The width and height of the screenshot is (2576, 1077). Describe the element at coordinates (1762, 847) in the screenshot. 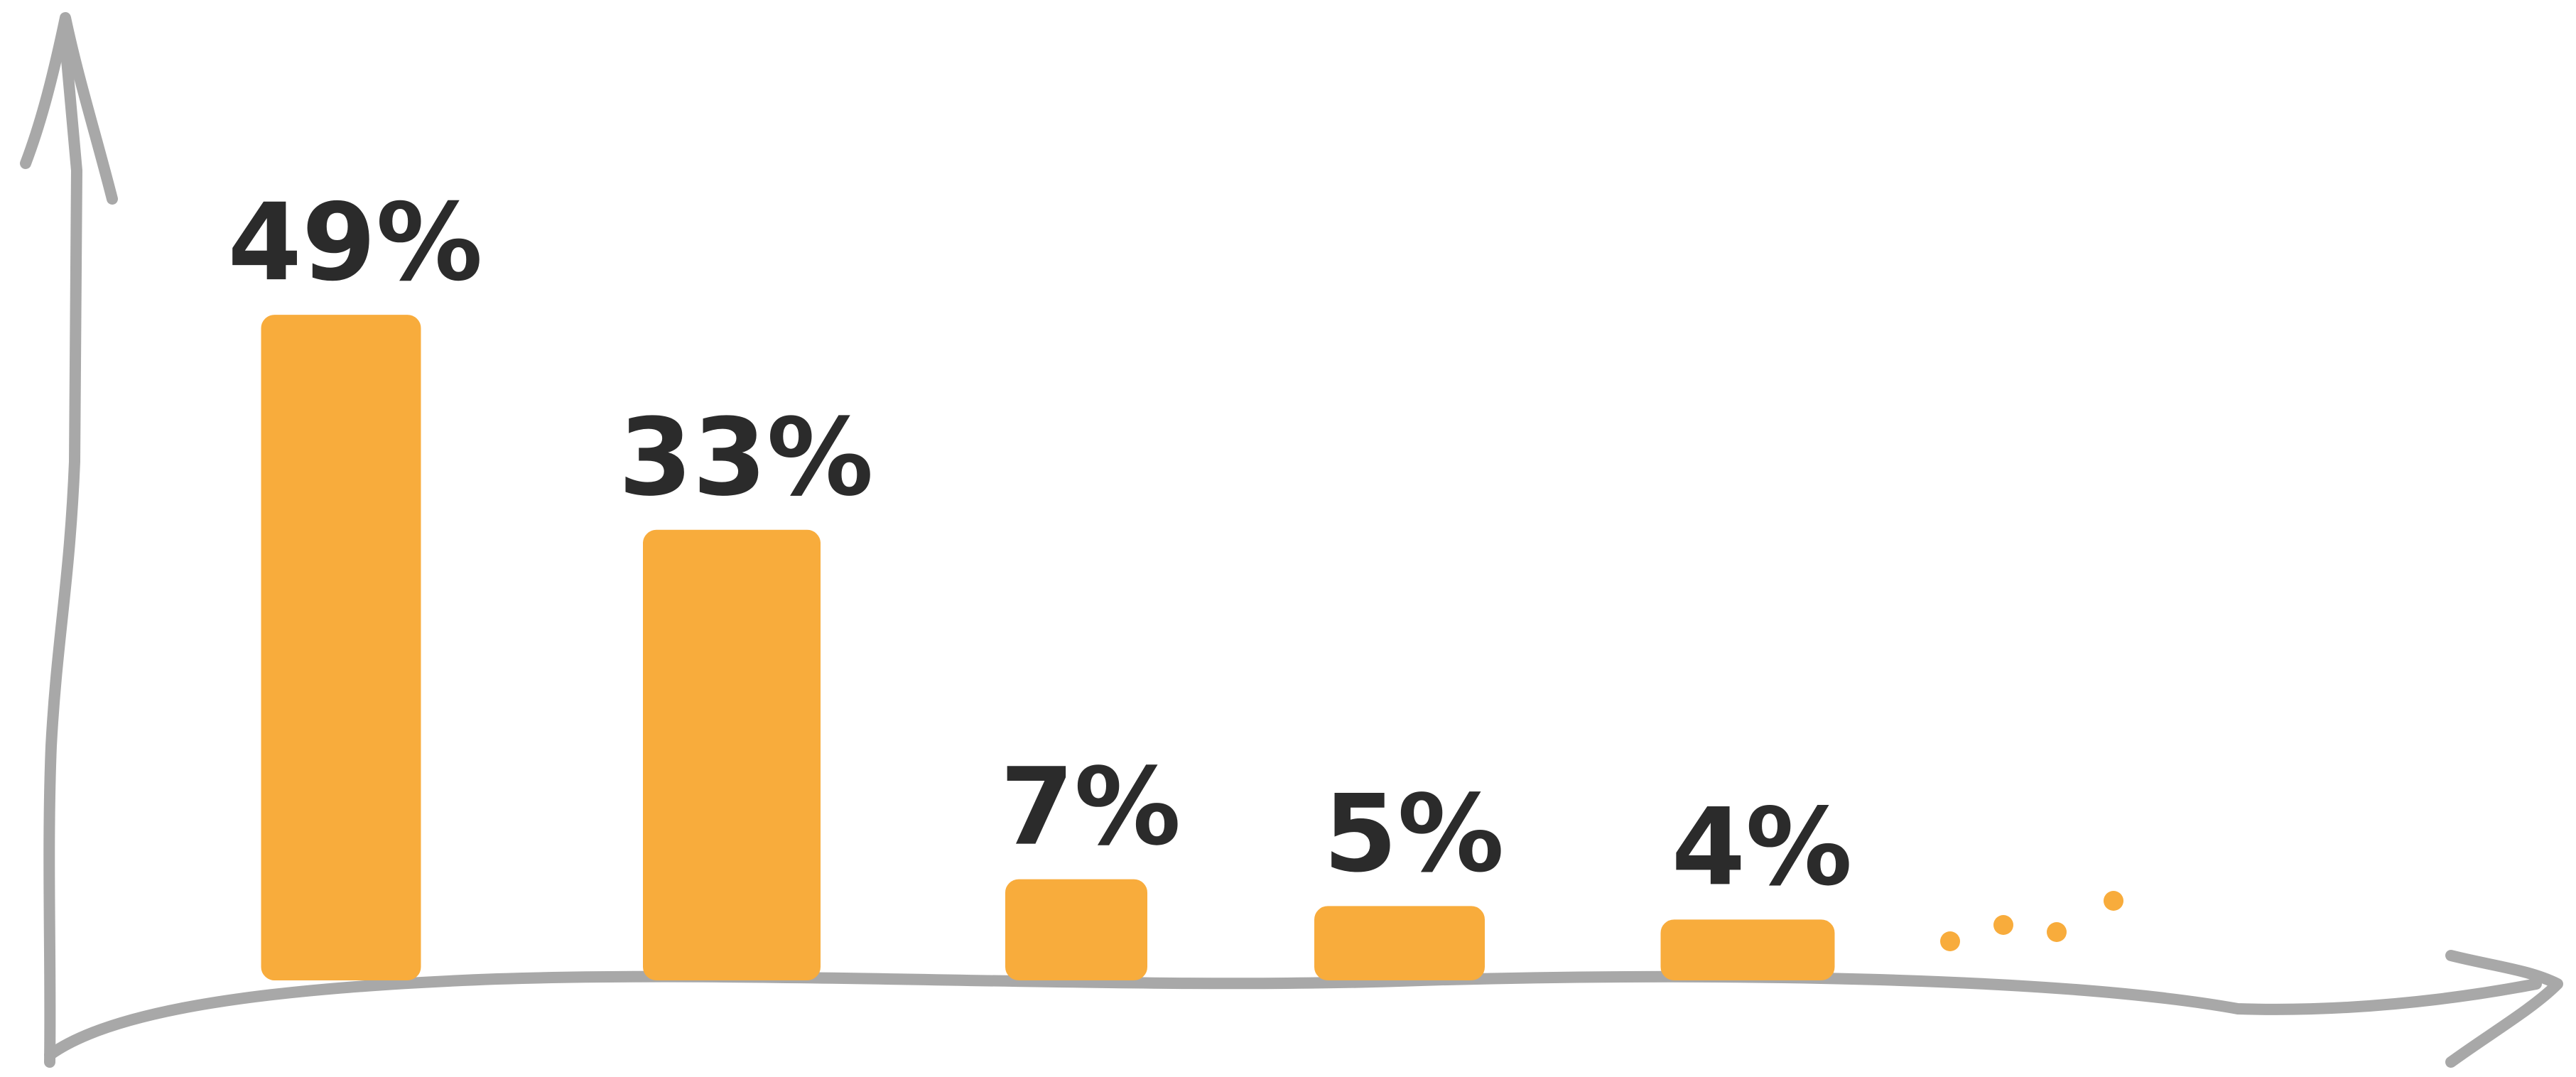

I see `data-label: 4%` at that location.